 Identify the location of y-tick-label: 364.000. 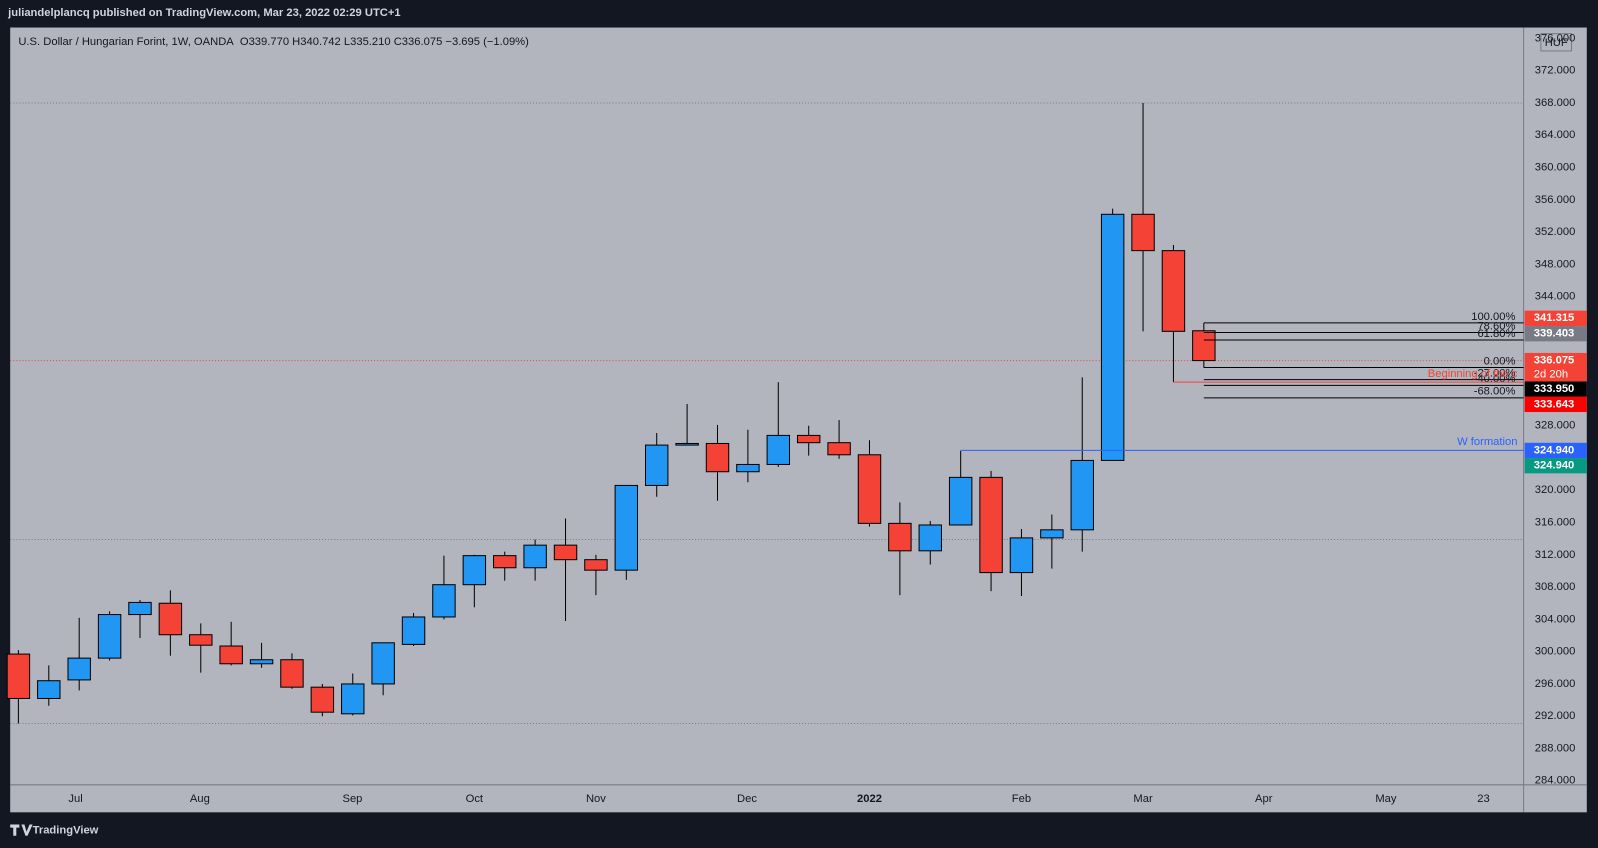
(1555, 135).